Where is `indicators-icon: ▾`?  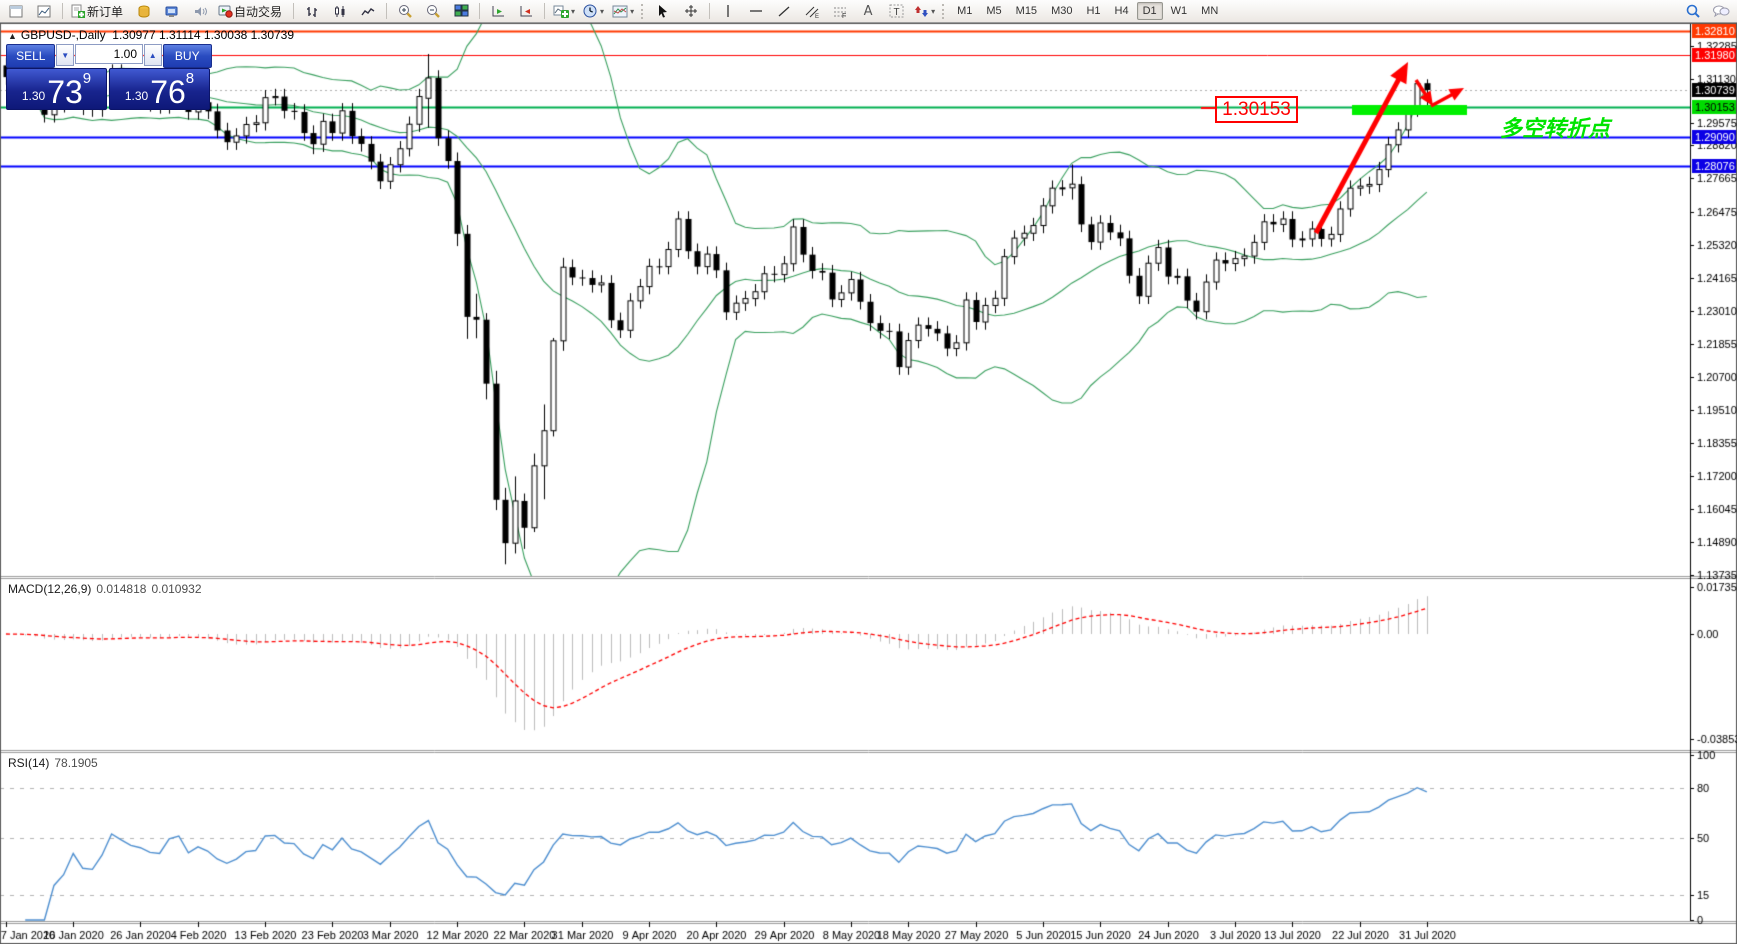
indicators-icon: ▾ is located at coordinates (564, 11).